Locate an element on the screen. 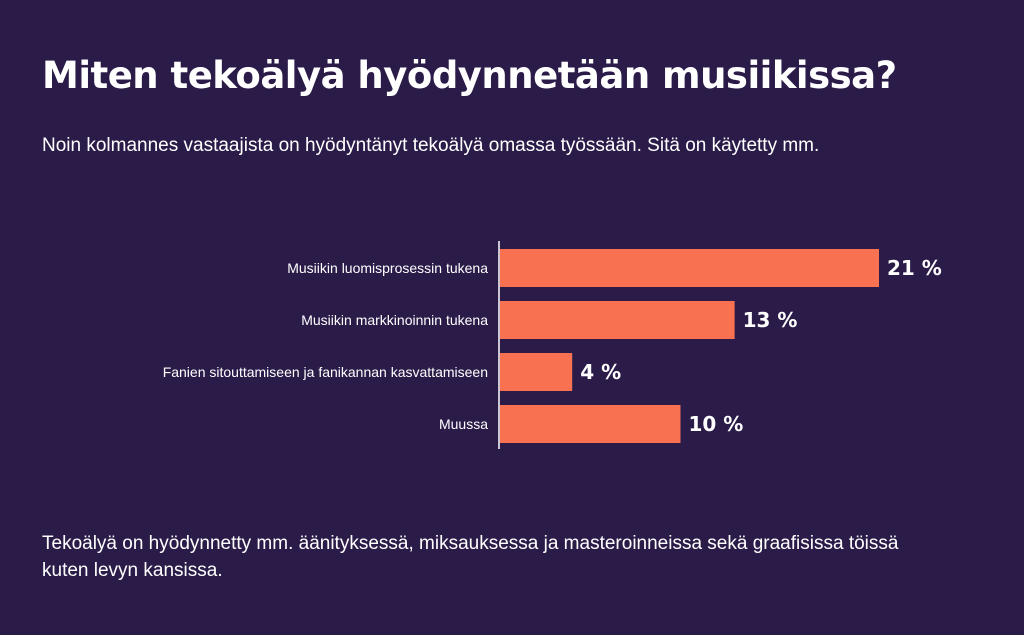 Image resolution: width=1024 pixels, height=635 pixels. value-label: 4 % is located at coordinates (600, 372).